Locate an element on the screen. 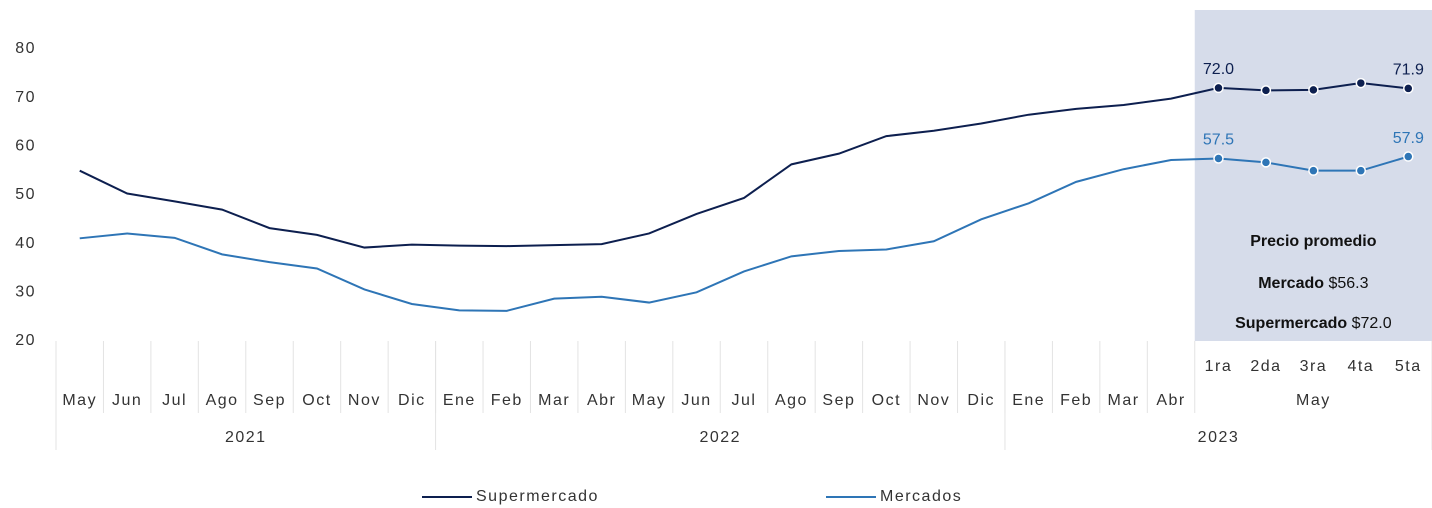 Image resolution: width=1432 pixels, height=508 pixels. annotation-title: Precio promedio is located at coordinates (1313, 241).